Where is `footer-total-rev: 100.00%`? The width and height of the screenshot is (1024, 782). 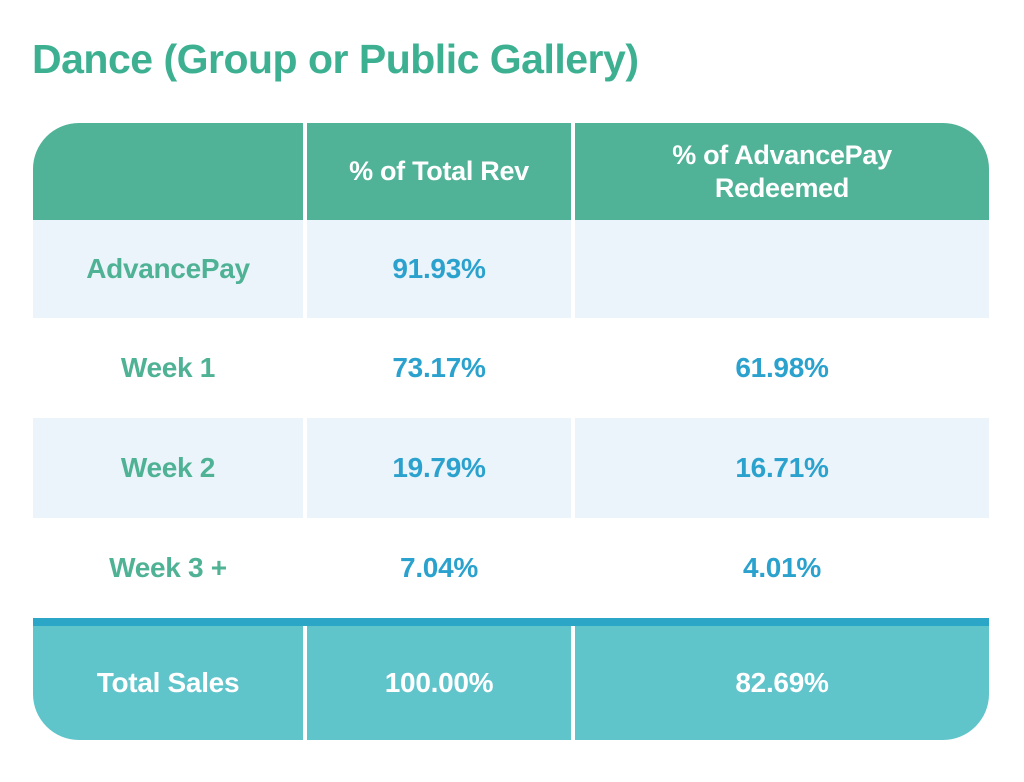
footer-total-rev: 100.00% is located at coordinates (437, 683).